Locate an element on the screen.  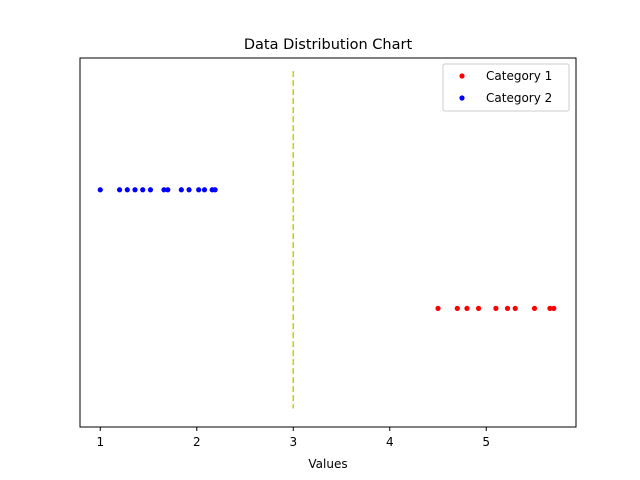
legend: Category 1 Category 2 is located at coordinates (506, 87).